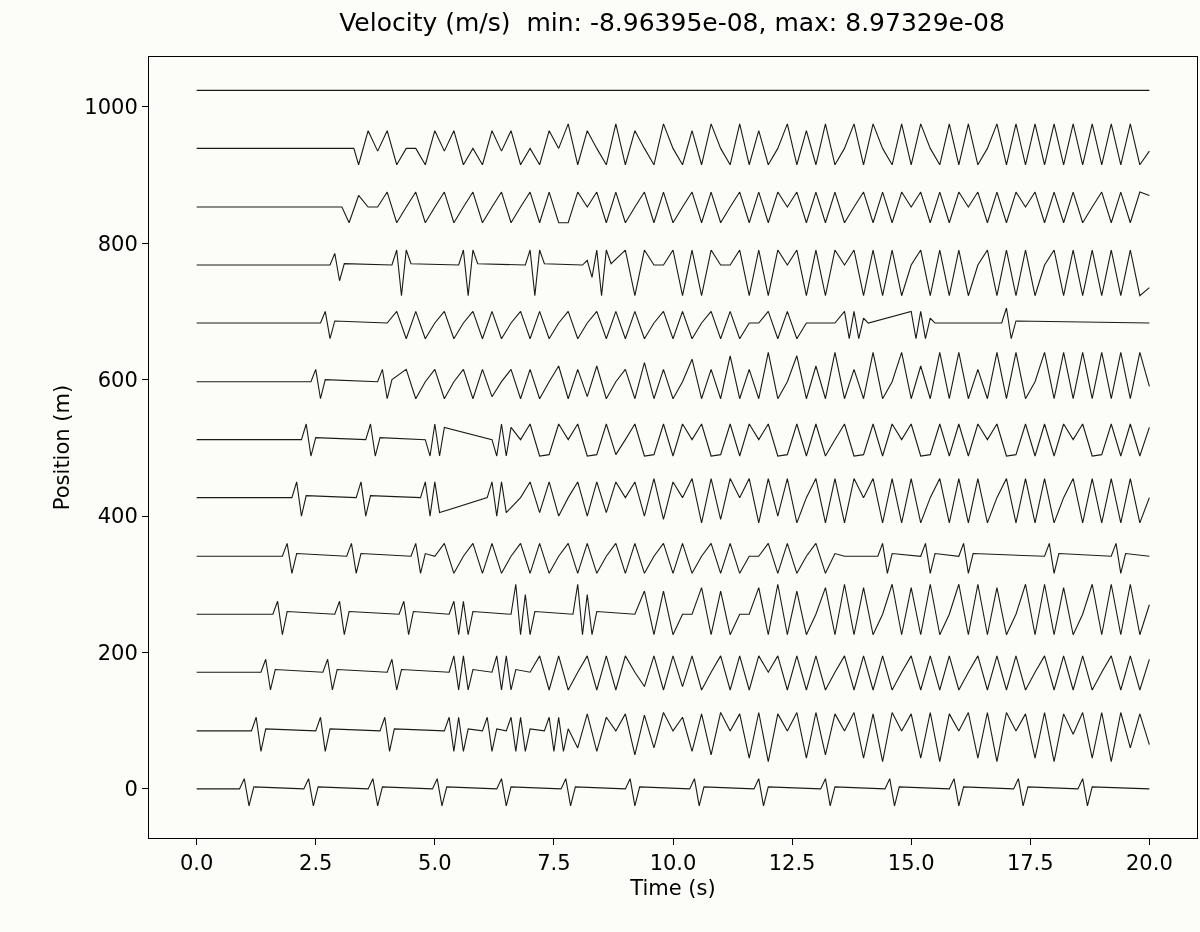 This screenshot has width=1200, height=932. What do you see at coordinates (792, 863) in the screenshot?
I see `x-tick-label: 12.5` at bounding box center [792, 863].